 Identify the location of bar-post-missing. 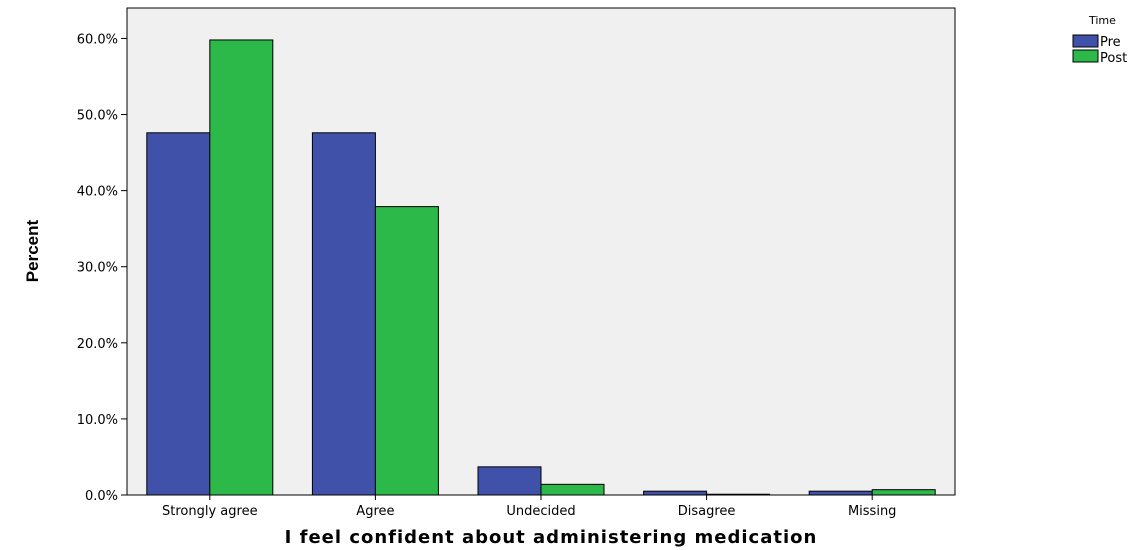
(903, 492).